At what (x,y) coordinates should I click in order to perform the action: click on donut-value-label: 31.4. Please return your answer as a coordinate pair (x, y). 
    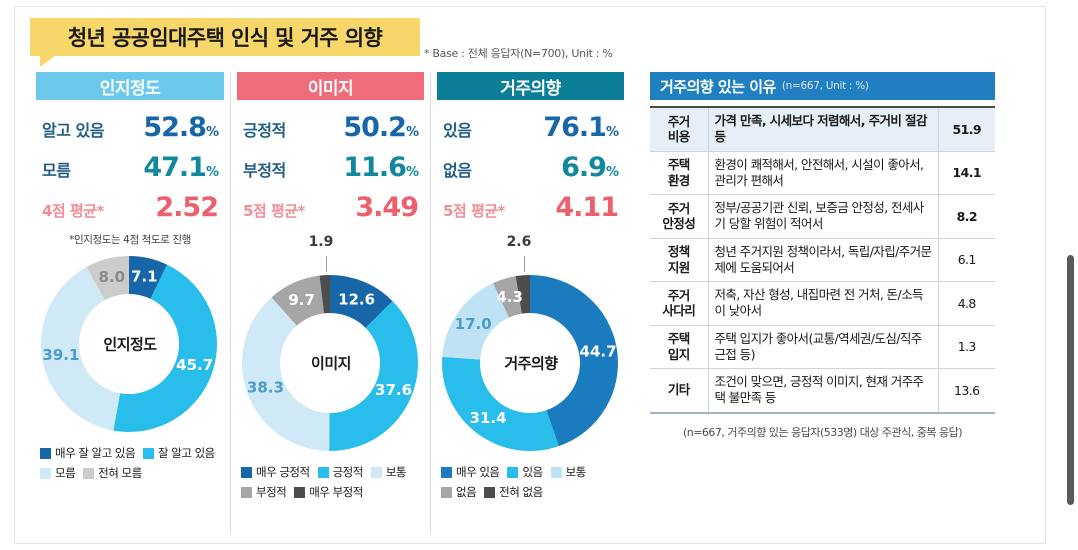
    Looking at the image, I should click on (488, 418).